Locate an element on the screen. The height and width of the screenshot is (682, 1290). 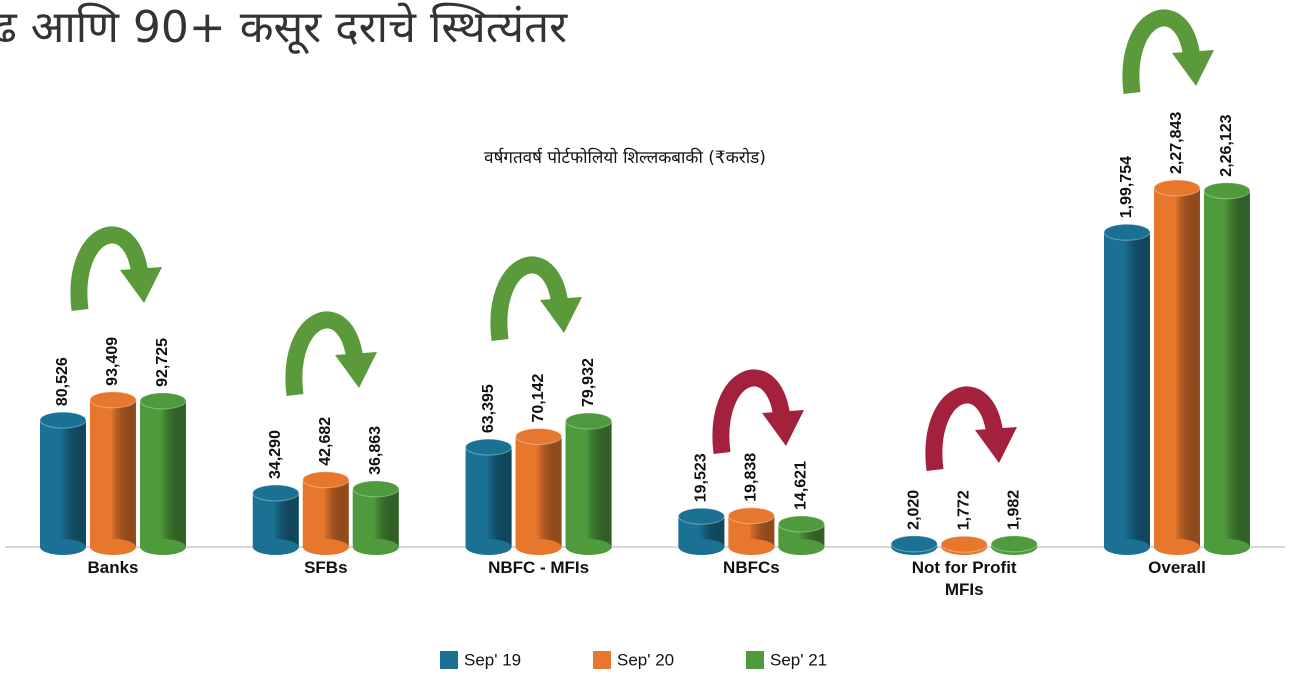
data-label: 42,682 is located at coordinates (325, 441).